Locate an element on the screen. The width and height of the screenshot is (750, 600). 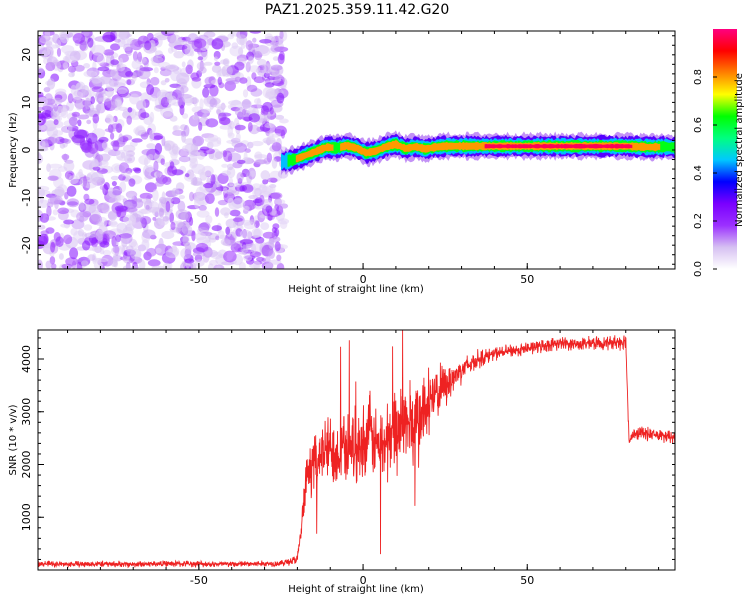
y-tick-label: 2000 is located at coordinates (26, 465).